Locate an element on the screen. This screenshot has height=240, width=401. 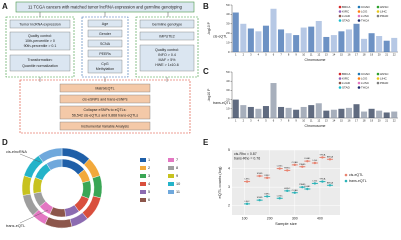
legend-label: LUAD is located at coordinates (346, 83).